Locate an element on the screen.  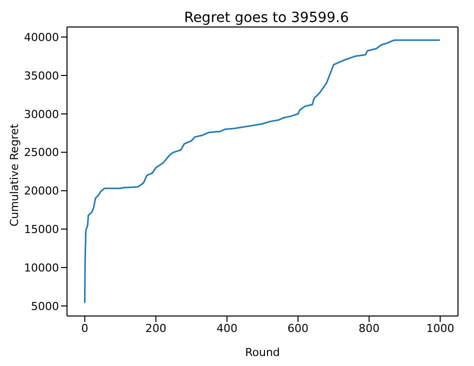
chart-title: Regret goes to 39599.6 is located at coordinates (266, 18).